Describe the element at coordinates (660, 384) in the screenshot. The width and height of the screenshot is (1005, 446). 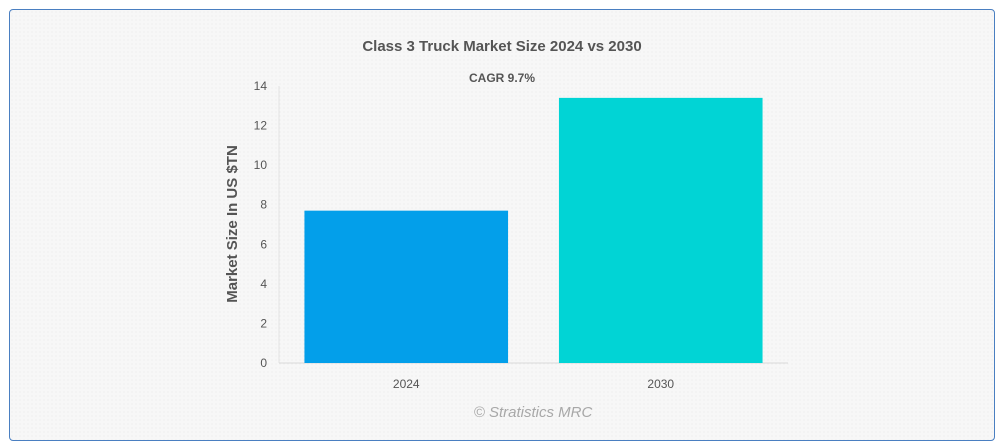
I see `x-tick-label: 2030` at that location.